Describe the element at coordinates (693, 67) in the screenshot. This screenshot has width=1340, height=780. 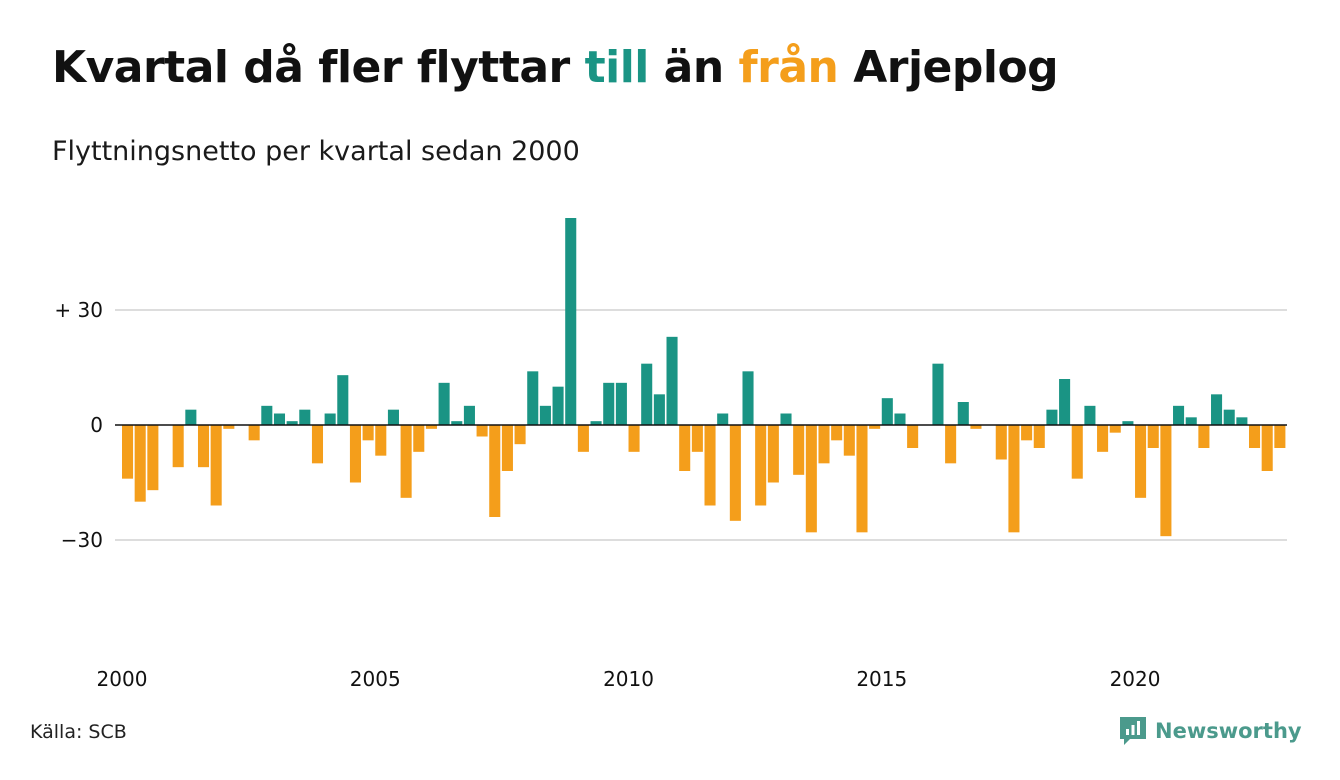
I see `title-part-2: än` at that location.